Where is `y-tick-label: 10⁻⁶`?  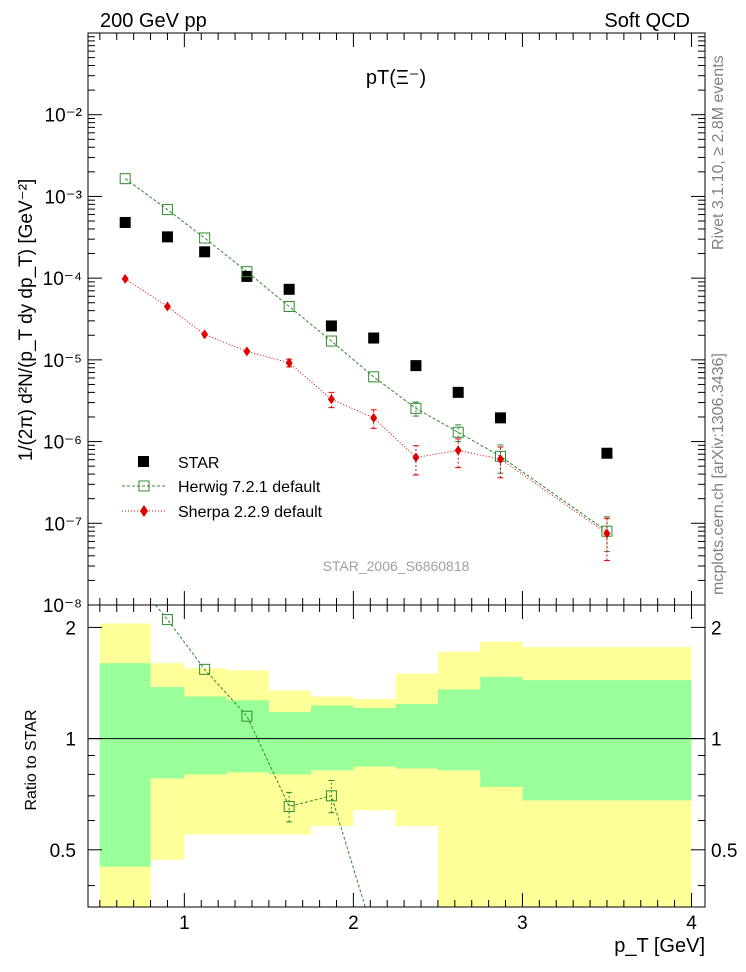
y-tick-label: 10⁻⁶ is located at coordinates (62, 443).